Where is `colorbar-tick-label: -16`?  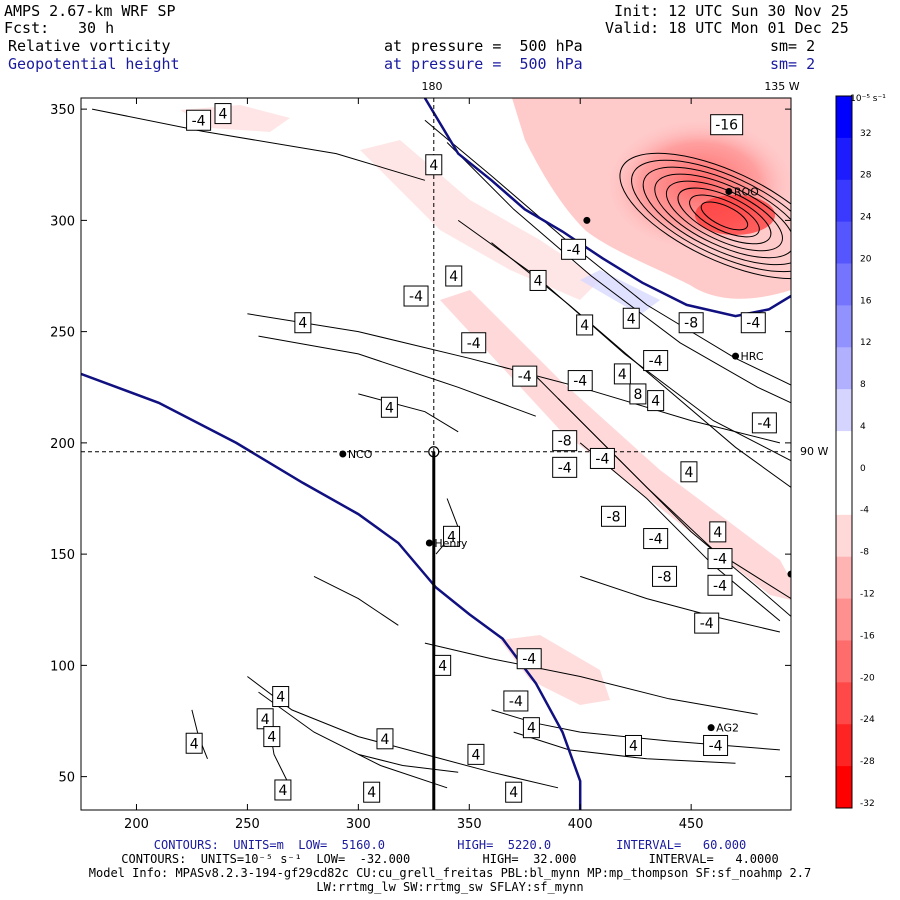
colorbar-tick-label: -16 is located at coordinates (867, 636).